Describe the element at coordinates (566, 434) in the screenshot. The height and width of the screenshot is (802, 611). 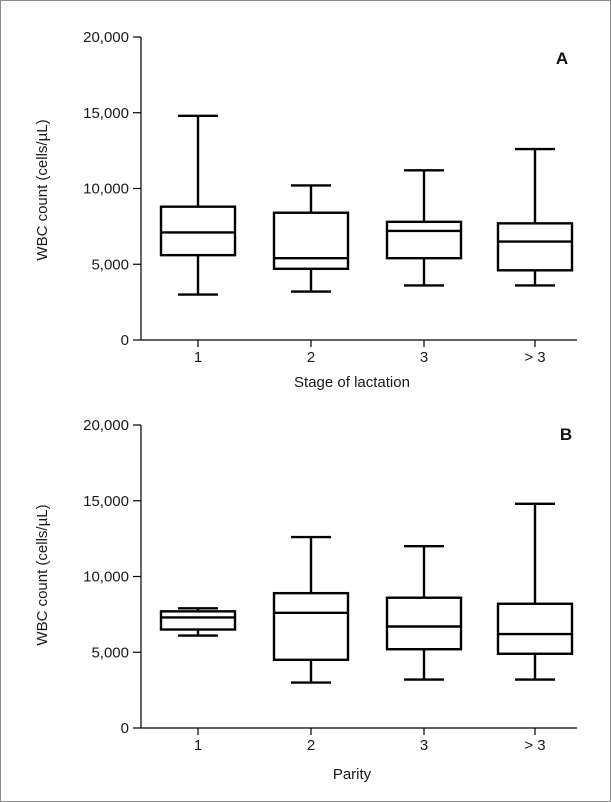
I see `panel-label: B` at that location.